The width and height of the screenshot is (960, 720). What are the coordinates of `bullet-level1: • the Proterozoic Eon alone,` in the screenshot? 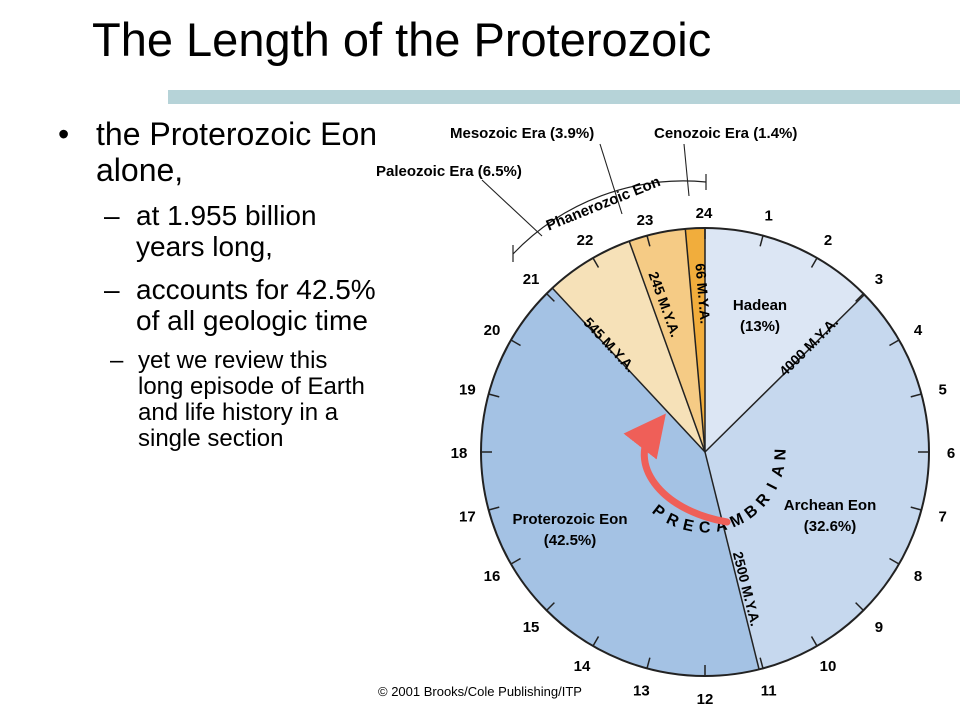 It's located at (218, 152).